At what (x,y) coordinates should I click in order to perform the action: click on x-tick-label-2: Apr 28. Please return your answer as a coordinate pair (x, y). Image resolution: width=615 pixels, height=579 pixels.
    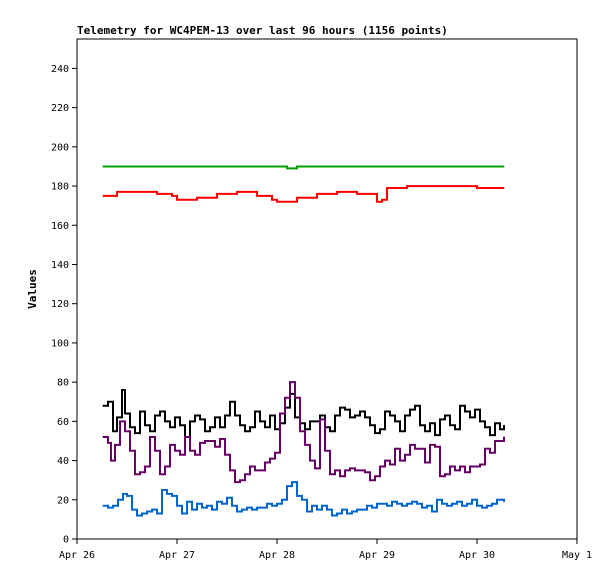
    Looking at the image, I should click on (277, 555).